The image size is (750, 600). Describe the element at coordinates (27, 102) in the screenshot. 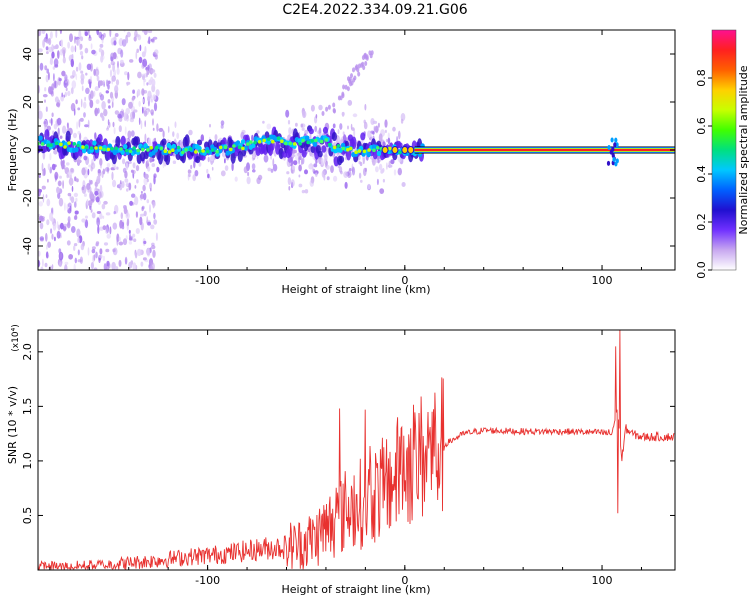

I see `spectrogram-y-tick-label: 20` at that location.